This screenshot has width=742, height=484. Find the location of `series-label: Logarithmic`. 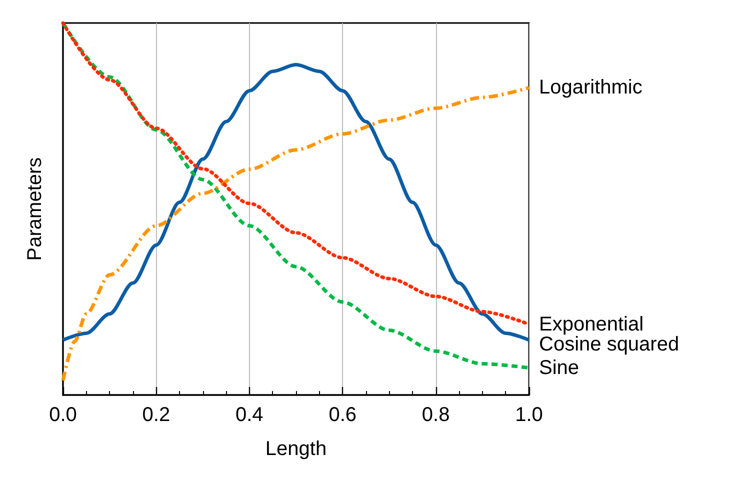

series-label: Logarithmic is located at coordinates (590, 87).